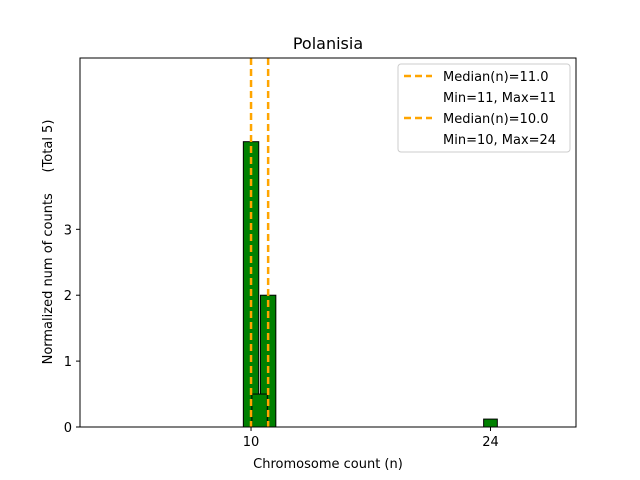  I want to click on y-tick-label-1: 0, so click(68, 428).